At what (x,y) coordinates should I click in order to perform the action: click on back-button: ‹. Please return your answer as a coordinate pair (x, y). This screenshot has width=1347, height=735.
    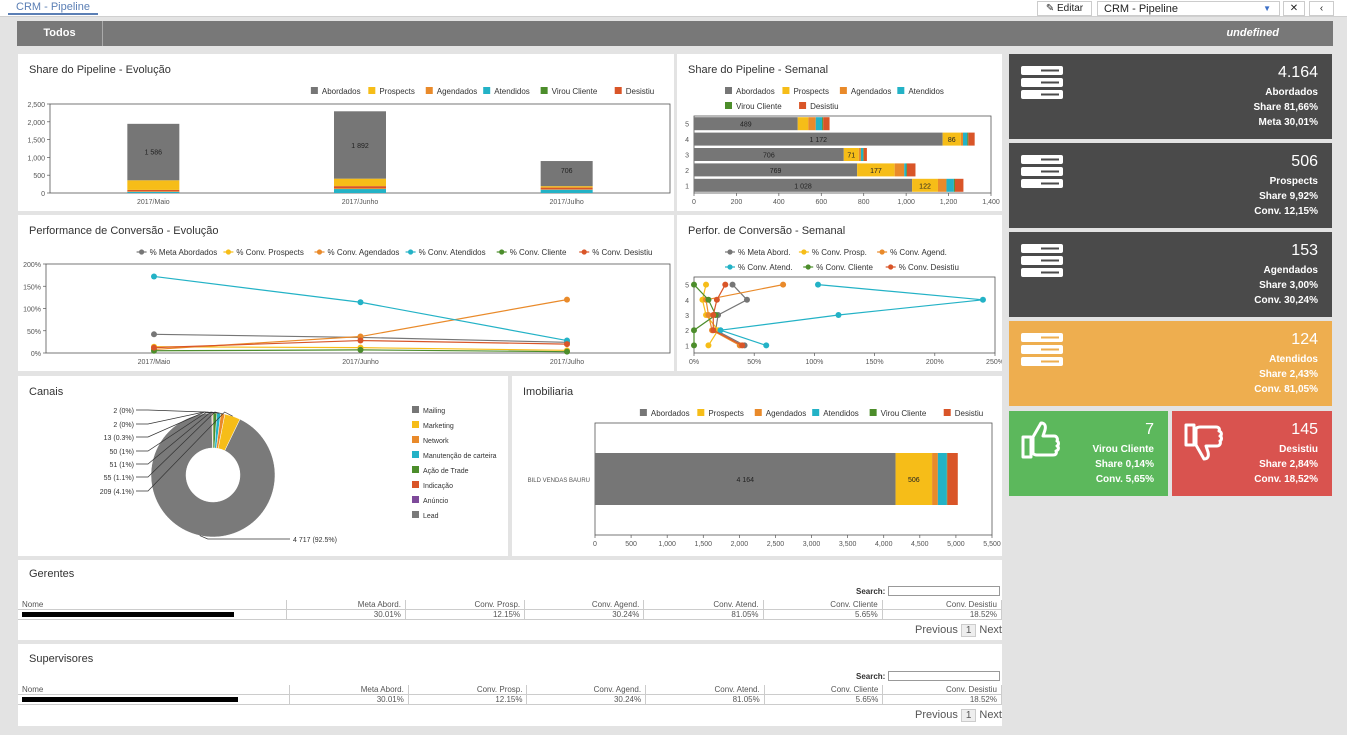
    Looking at the image, I should click on (1321, 8).